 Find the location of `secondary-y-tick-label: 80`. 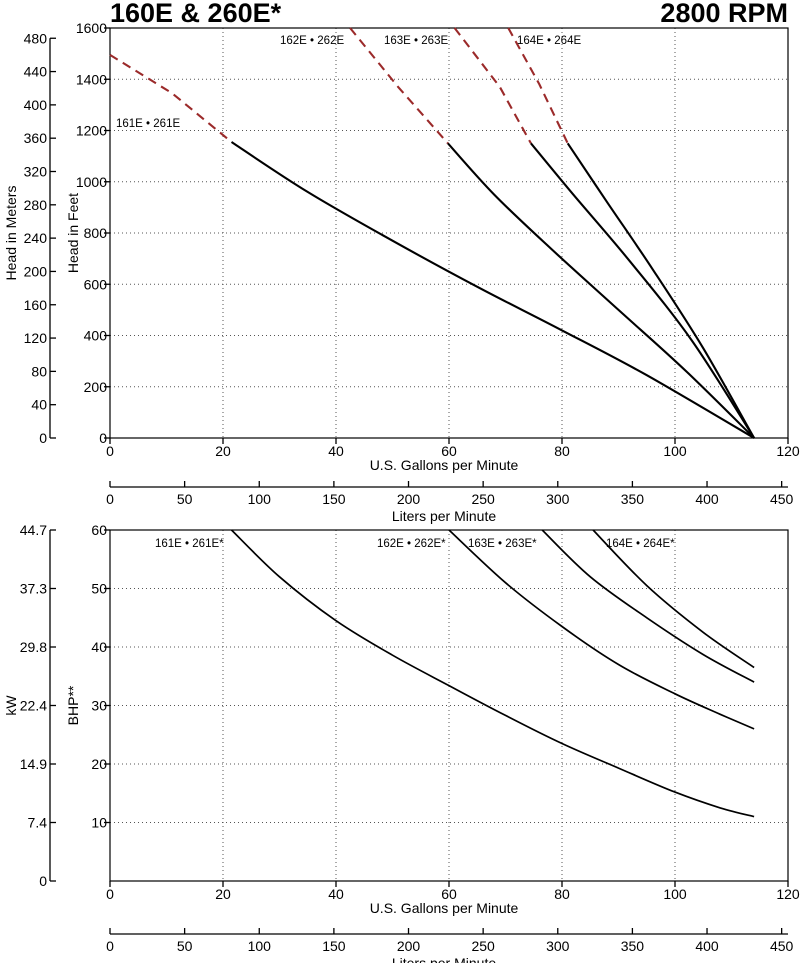

secondary-y-tick-label: 80 is located at coordinates (39, 371).